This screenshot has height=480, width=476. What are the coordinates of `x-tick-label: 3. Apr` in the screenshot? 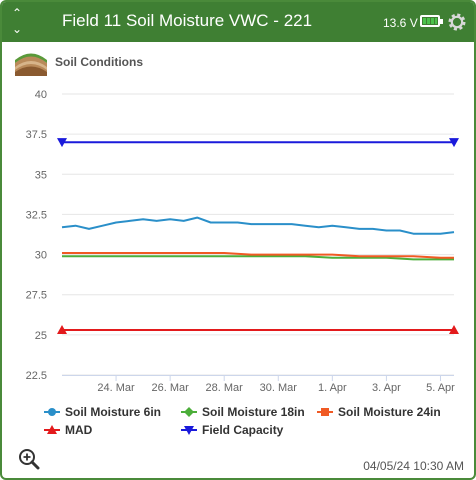 It's located at (386, 388).